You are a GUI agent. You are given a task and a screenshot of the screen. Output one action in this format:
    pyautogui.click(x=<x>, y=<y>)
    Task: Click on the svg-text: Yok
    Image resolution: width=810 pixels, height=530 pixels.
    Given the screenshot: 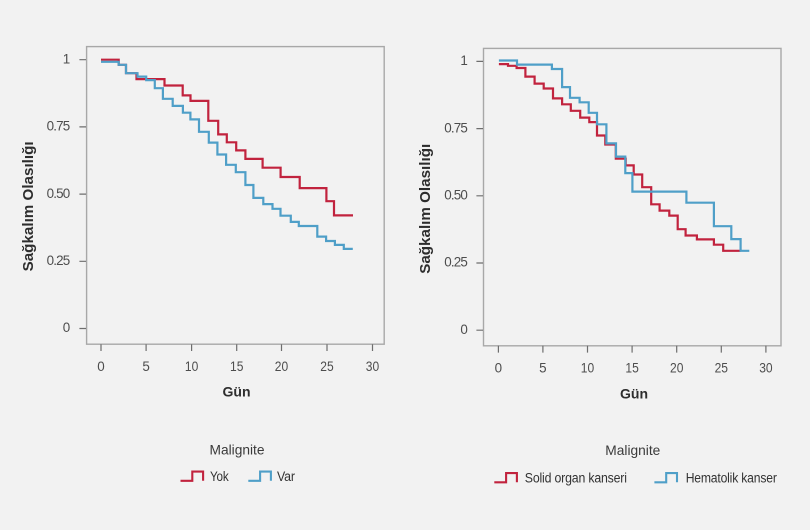 What is the action you would take?
    pyautogui.click(x=219, y=476)
    